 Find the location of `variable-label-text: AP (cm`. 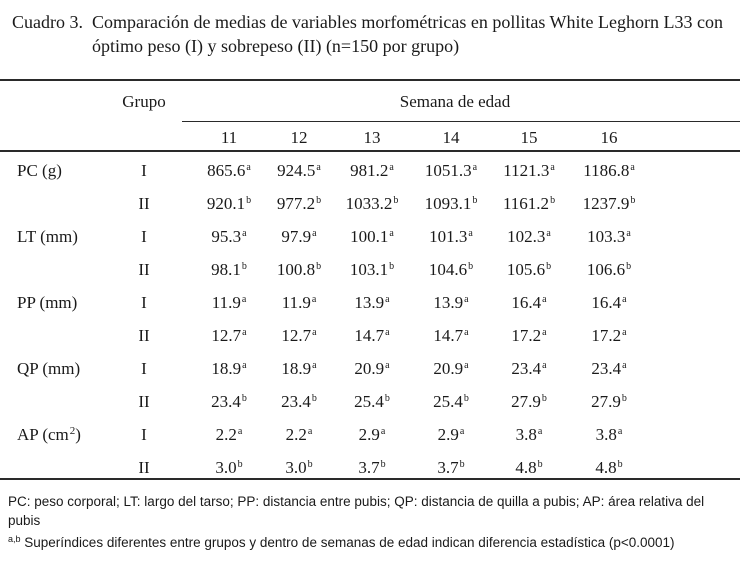

variable-label-text: AP (cm is located at coordinates (43, 434).